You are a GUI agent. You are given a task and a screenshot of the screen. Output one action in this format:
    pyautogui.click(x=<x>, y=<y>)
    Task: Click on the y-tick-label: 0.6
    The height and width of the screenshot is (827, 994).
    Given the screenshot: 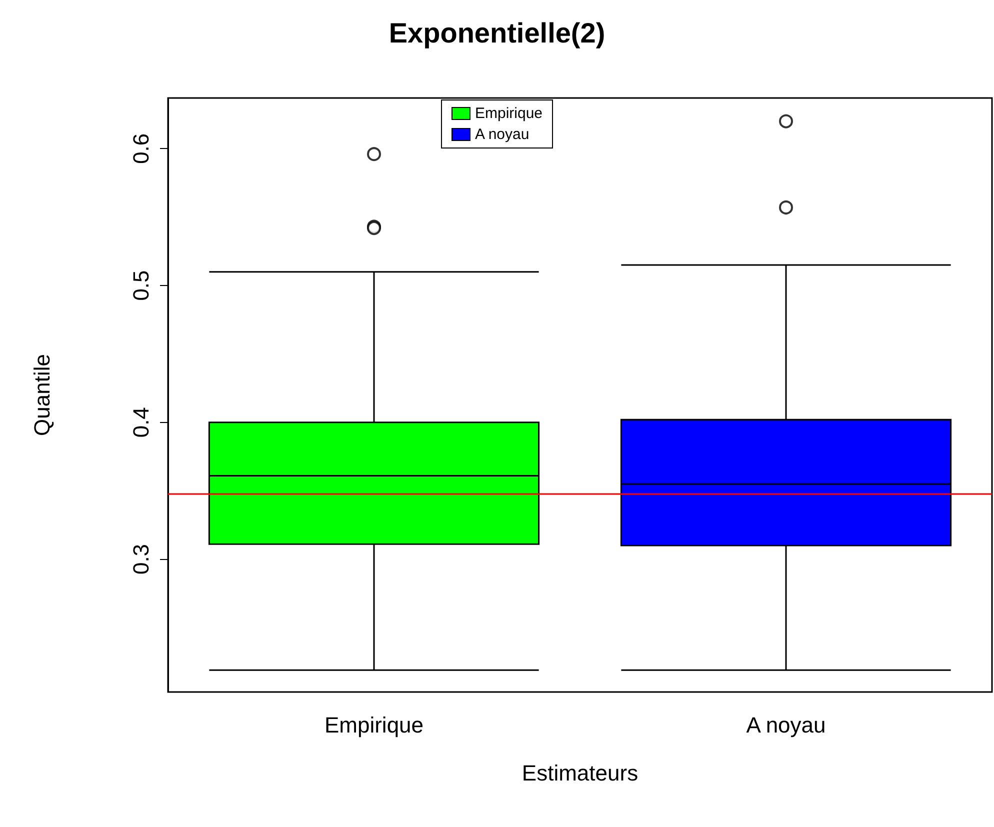 What is the action you would take?
    pyautogui.click(x=141, y=148)
    